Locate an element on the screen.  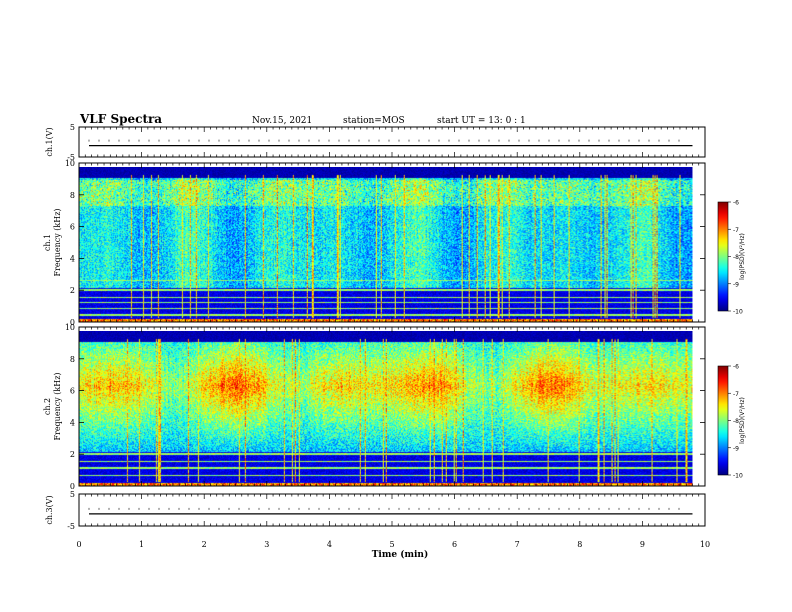
x-tick-label: 9 is located at coordinates (642, 544).